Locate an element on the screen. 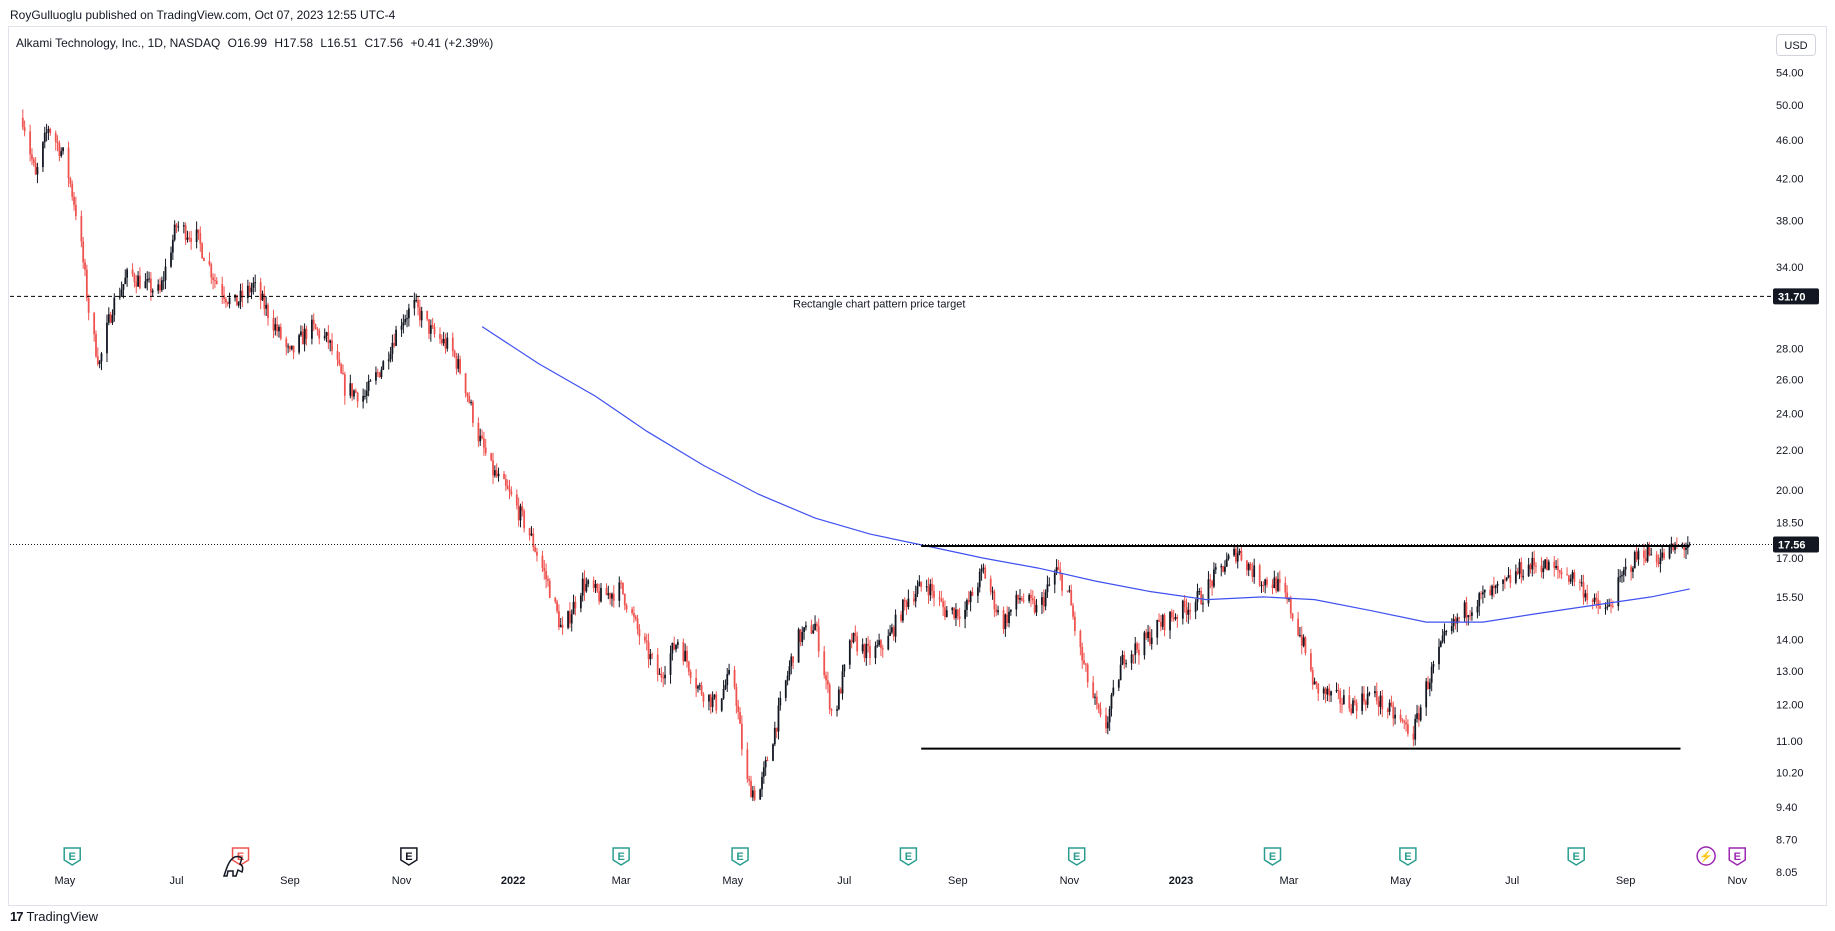  earnings-marker-label: E is located at coordinates (1737, 857).